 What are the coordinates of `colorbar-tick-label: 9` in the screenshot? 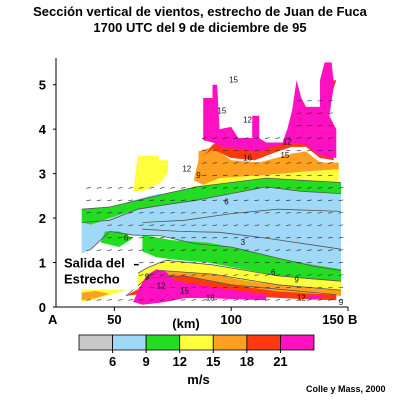 It's located at (146, 361).